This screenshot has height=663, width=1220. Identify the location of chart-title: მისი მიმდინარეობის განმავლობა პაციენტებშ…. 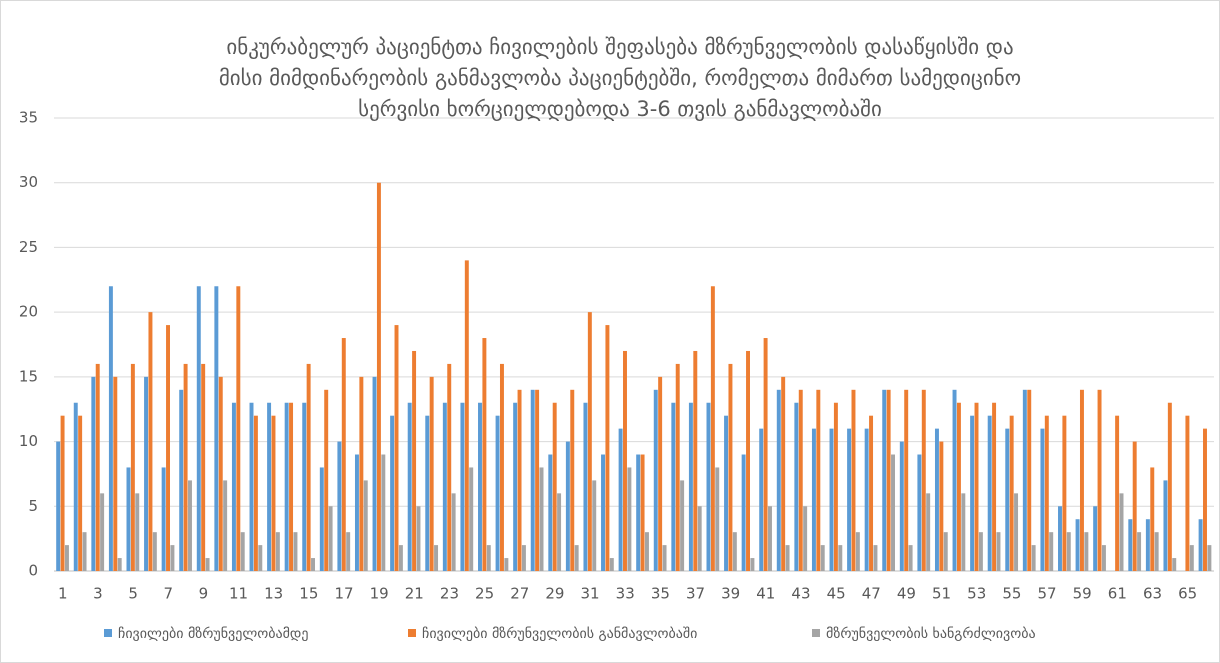
(620, 78).